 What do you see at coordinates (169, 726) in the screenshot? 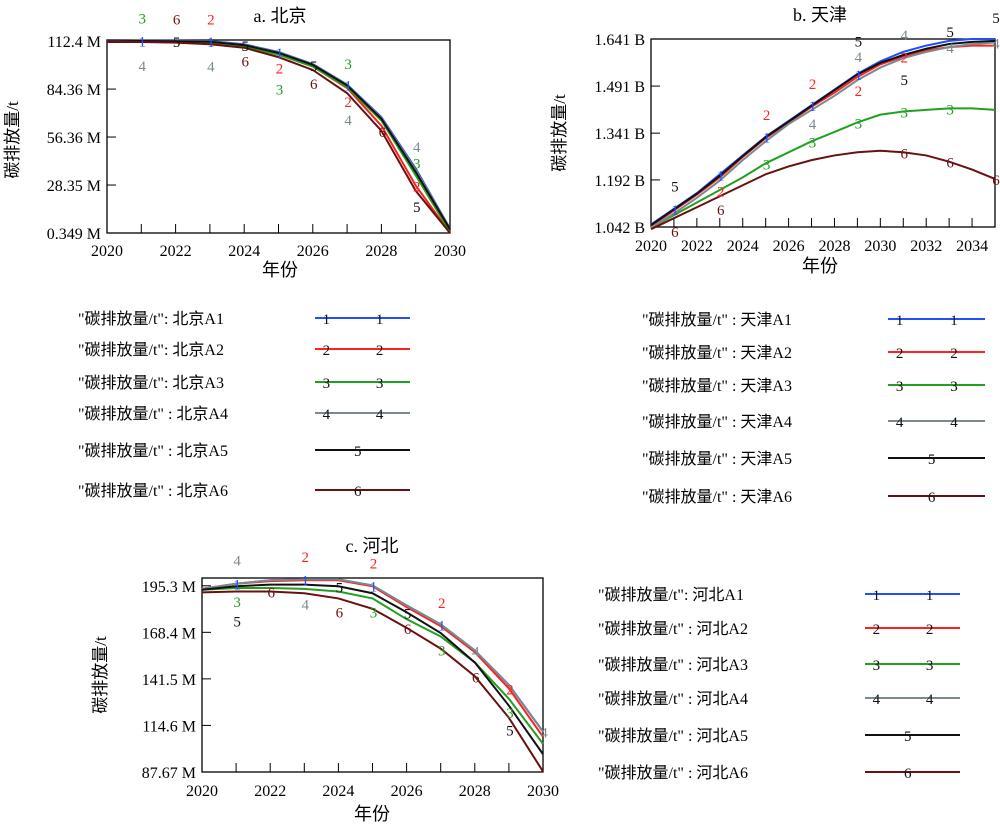
I see `y-tick-label: 114.6 M` at bounding box center [169, 726].